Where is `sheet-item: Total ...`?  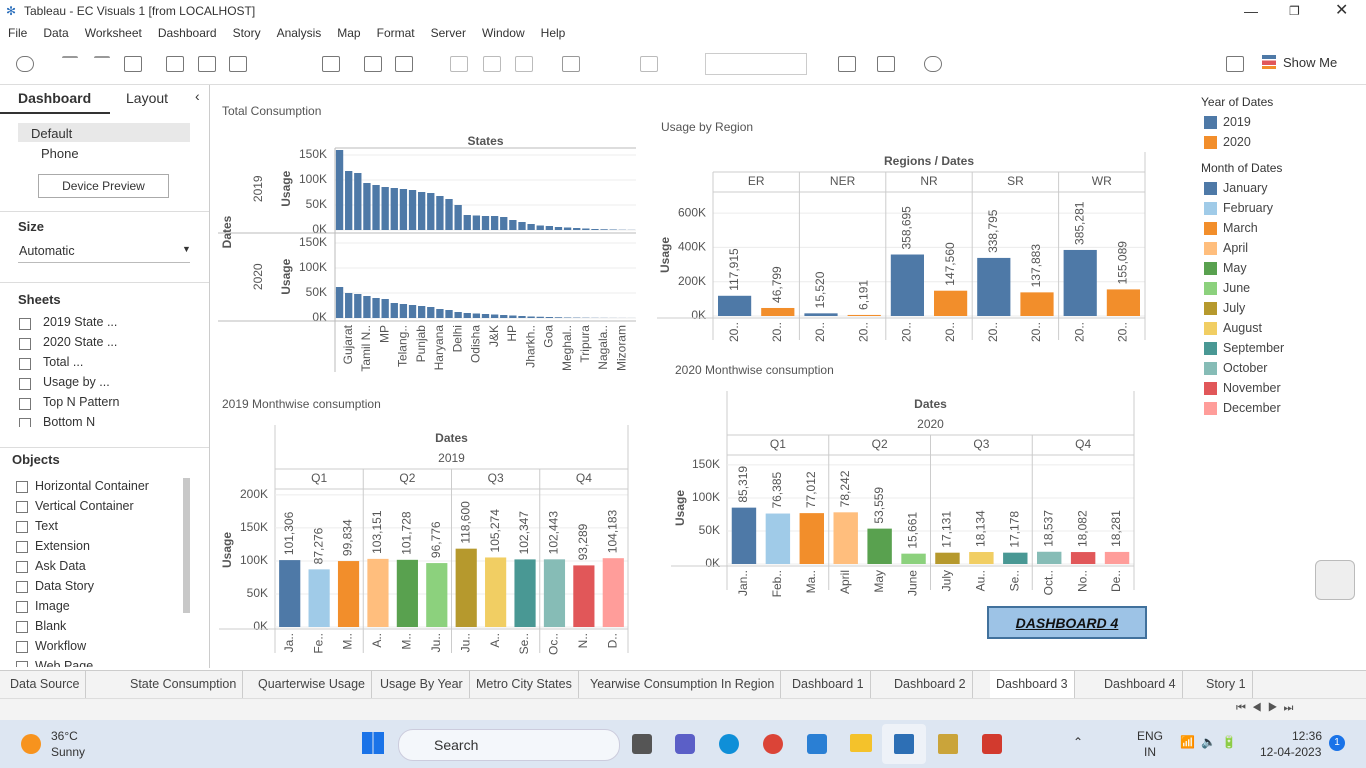
sheet-item: Total ... is located at coordinates (63, 362).